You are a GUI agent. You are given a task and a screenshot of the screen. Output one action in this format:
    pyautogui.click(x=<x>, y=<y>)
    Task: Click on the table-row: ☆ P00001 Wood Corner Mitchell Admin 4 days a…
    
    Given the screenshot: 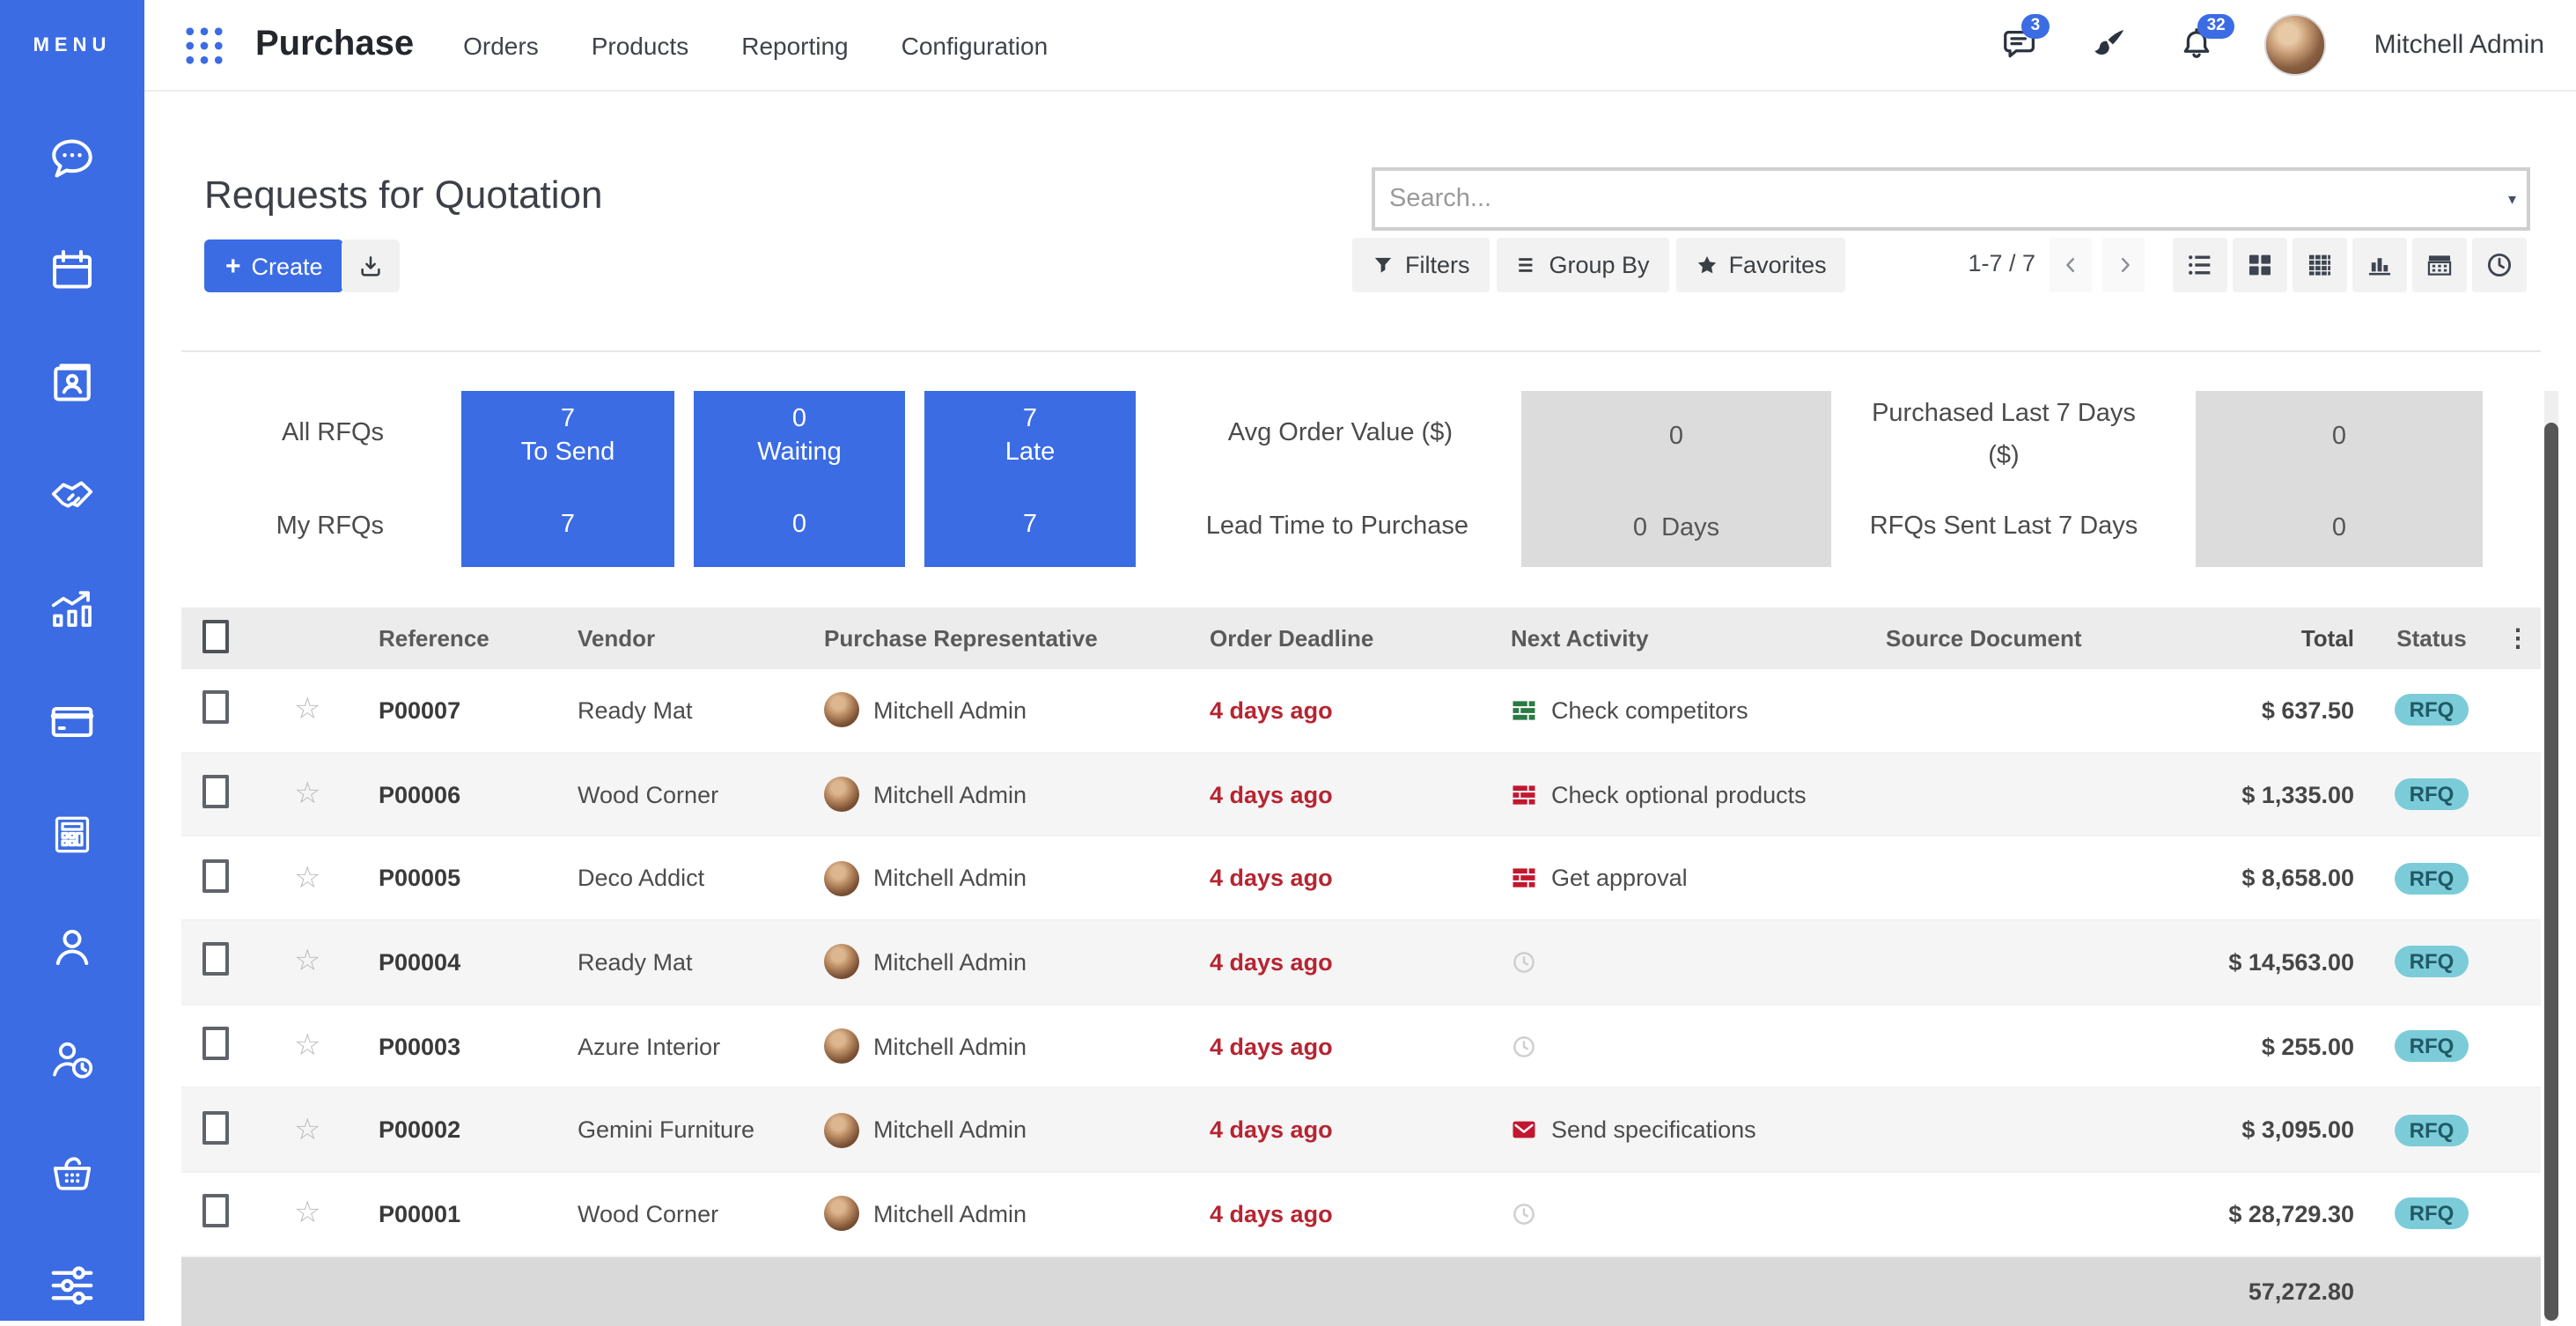 What is the action you would take?
    pyautogui.click(x=1361, y=1215)
    